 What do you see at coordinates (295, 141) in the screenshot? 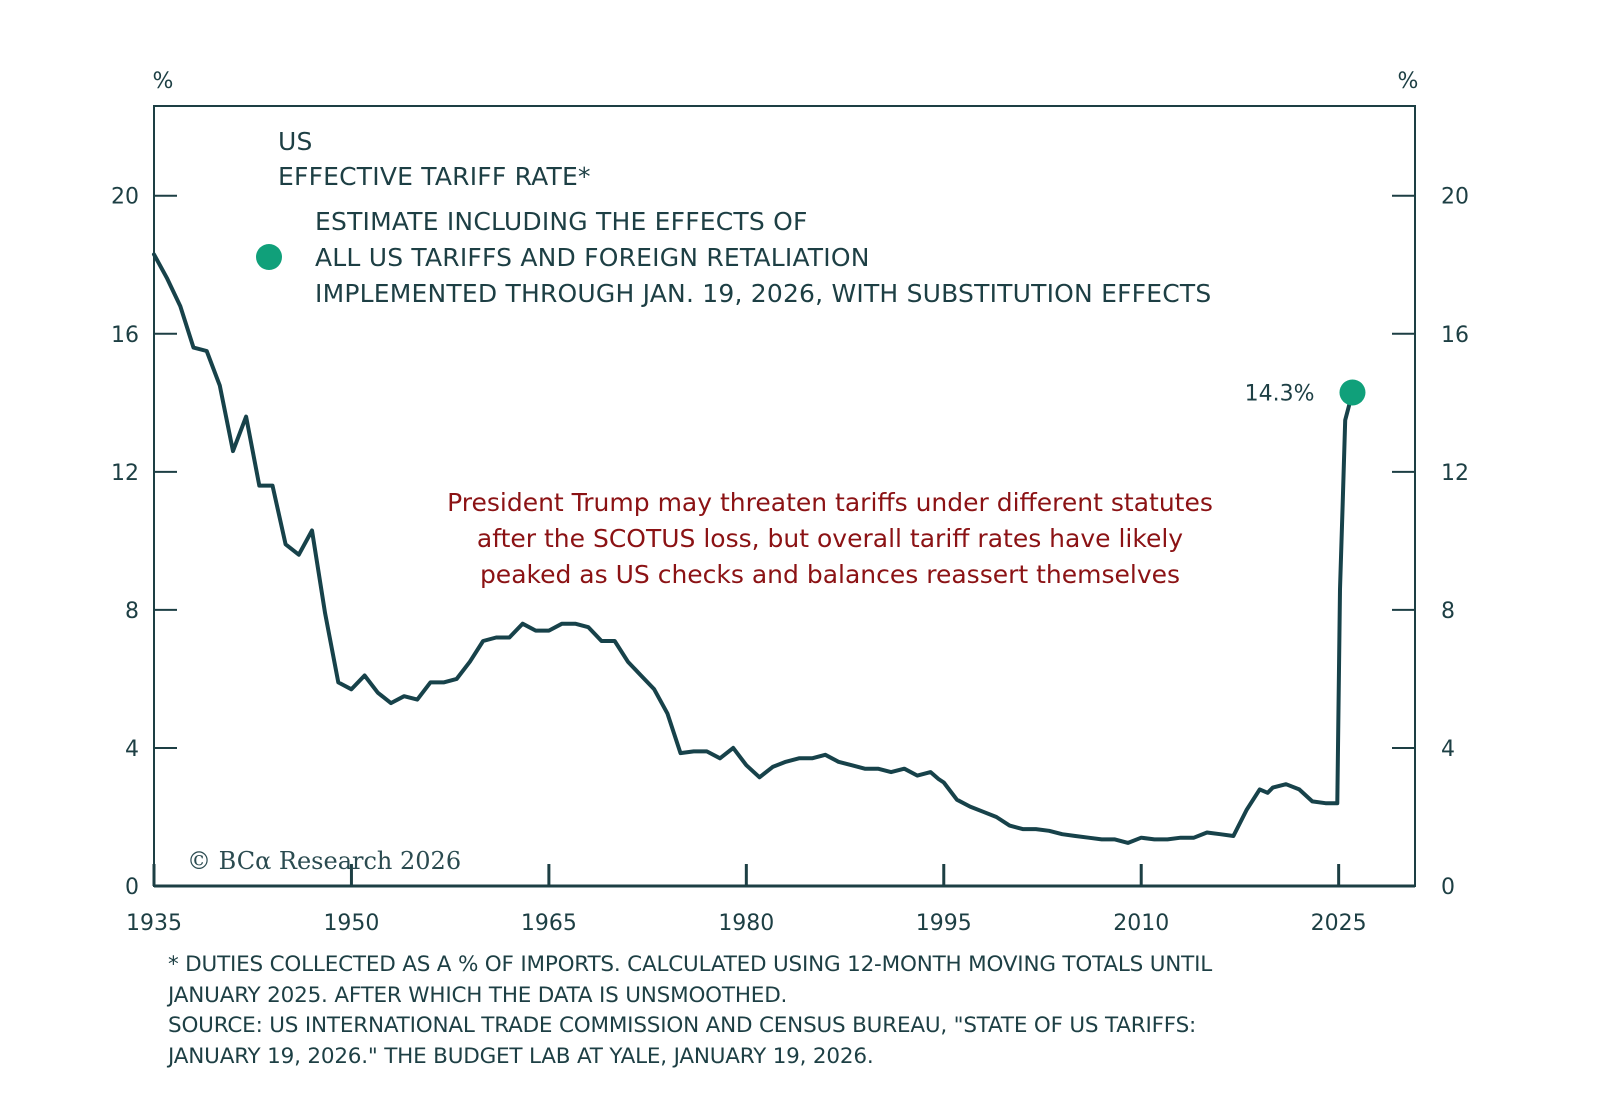
I see `chart-title-line-1: US` at bounding box center [295, 141].